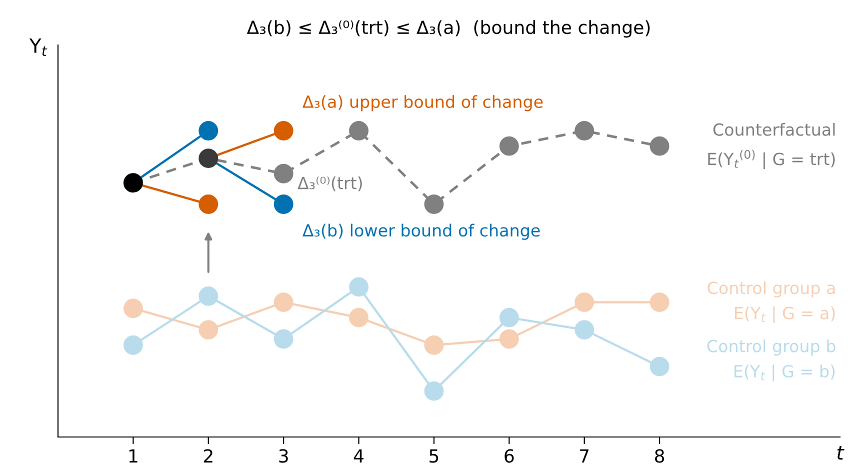  What do you see at coordinates (509, 456) in the screenshot?
I see `x-tick-label: 6` at bounding box center [509, 456].